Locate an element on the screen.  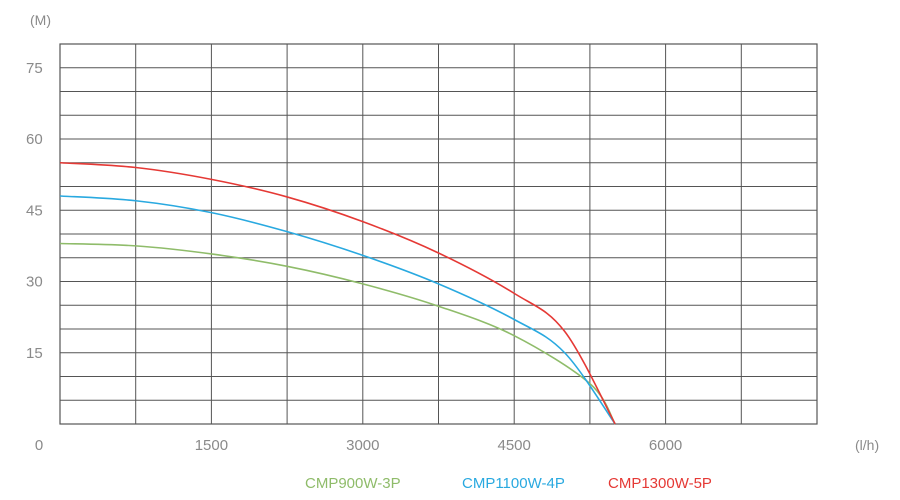
legend: CMP900W-3P CMP1100W-4P CMP1300W-5P is located at coordinates (508, 483).